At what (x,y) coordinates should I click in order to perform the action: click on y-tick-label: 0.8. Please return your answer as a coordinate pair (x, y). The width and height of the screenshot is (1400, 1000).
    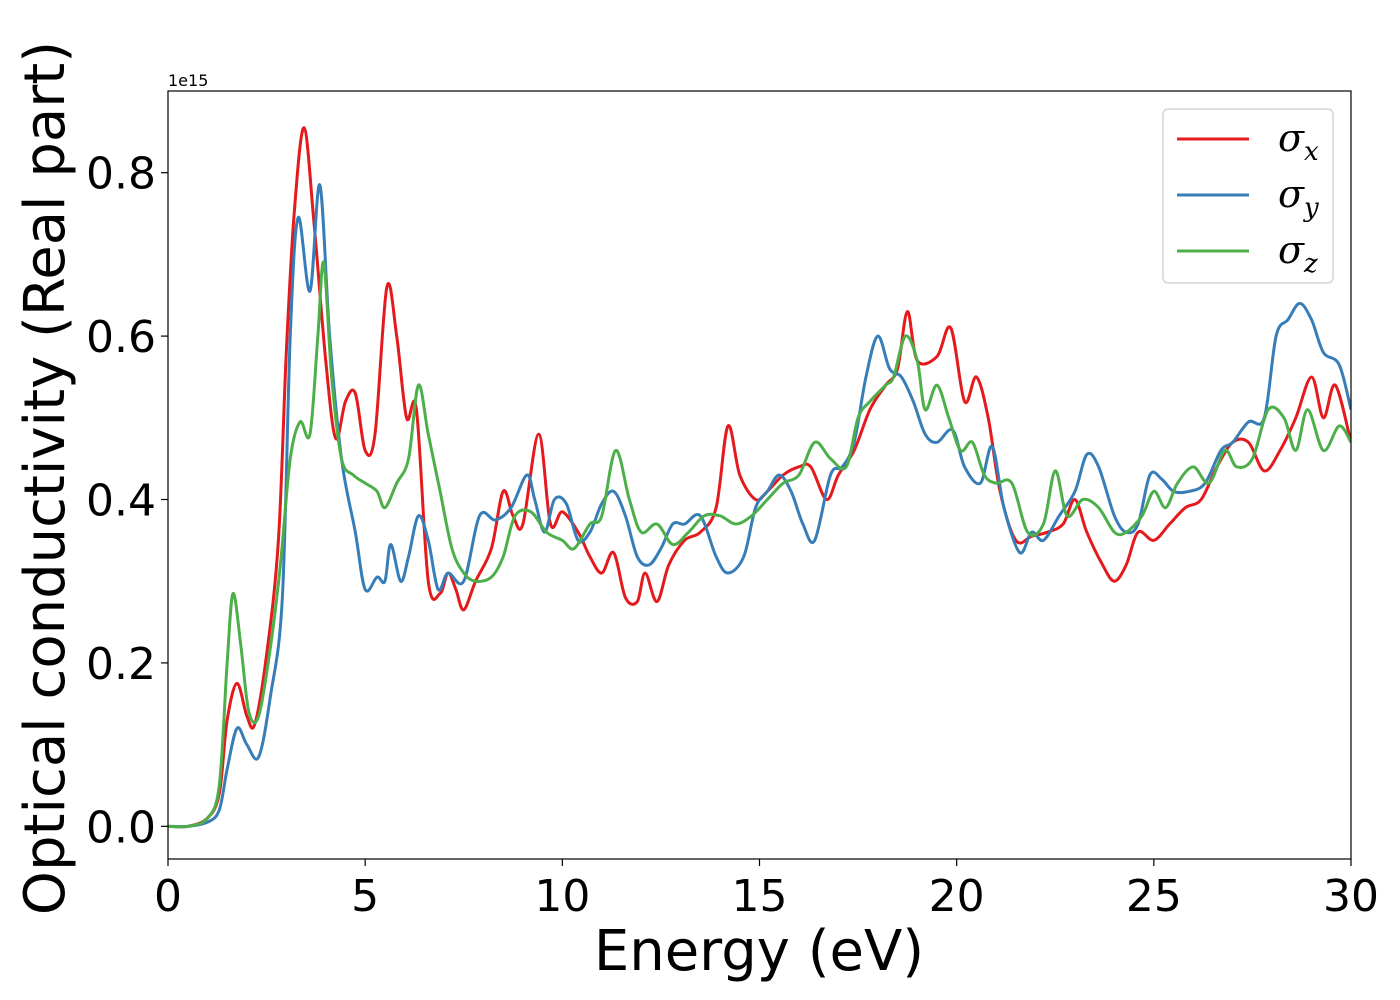
    Looking at the image, I should click on (121, 174).